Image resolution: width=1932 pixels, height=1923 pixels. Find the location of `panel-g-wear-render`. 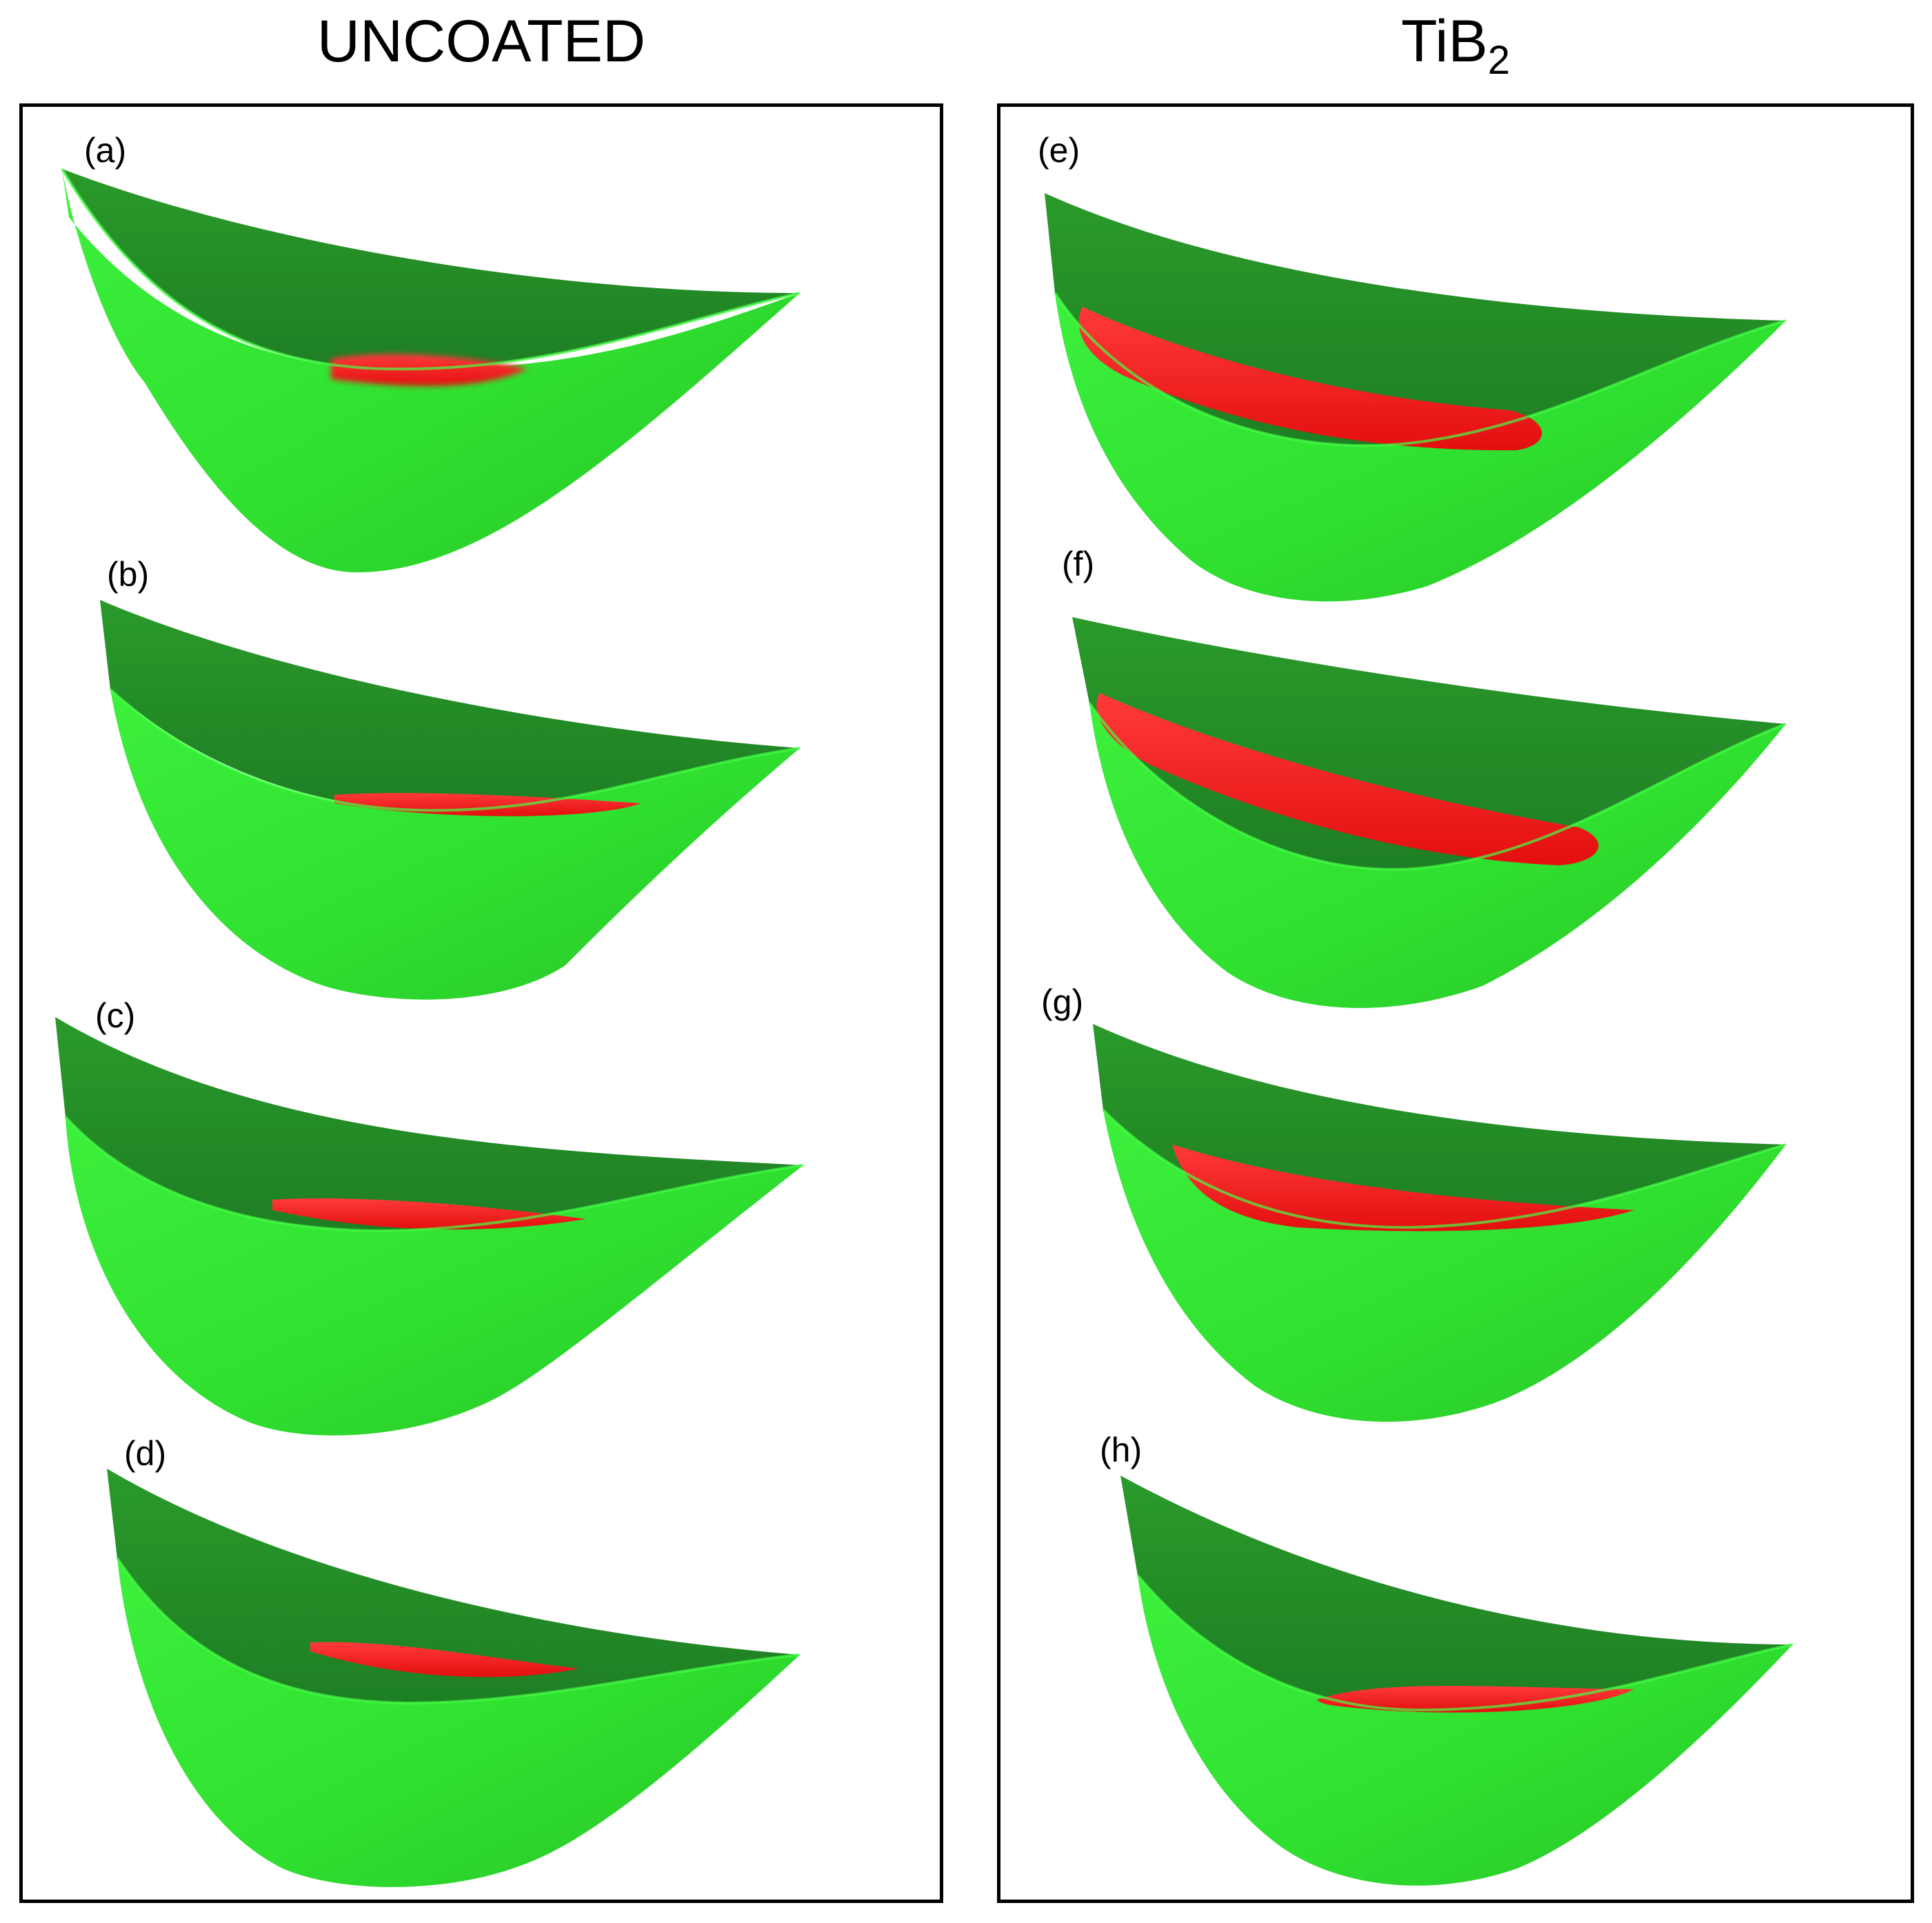

panel-g-wear-render is located at coordinates (1440, 1223).